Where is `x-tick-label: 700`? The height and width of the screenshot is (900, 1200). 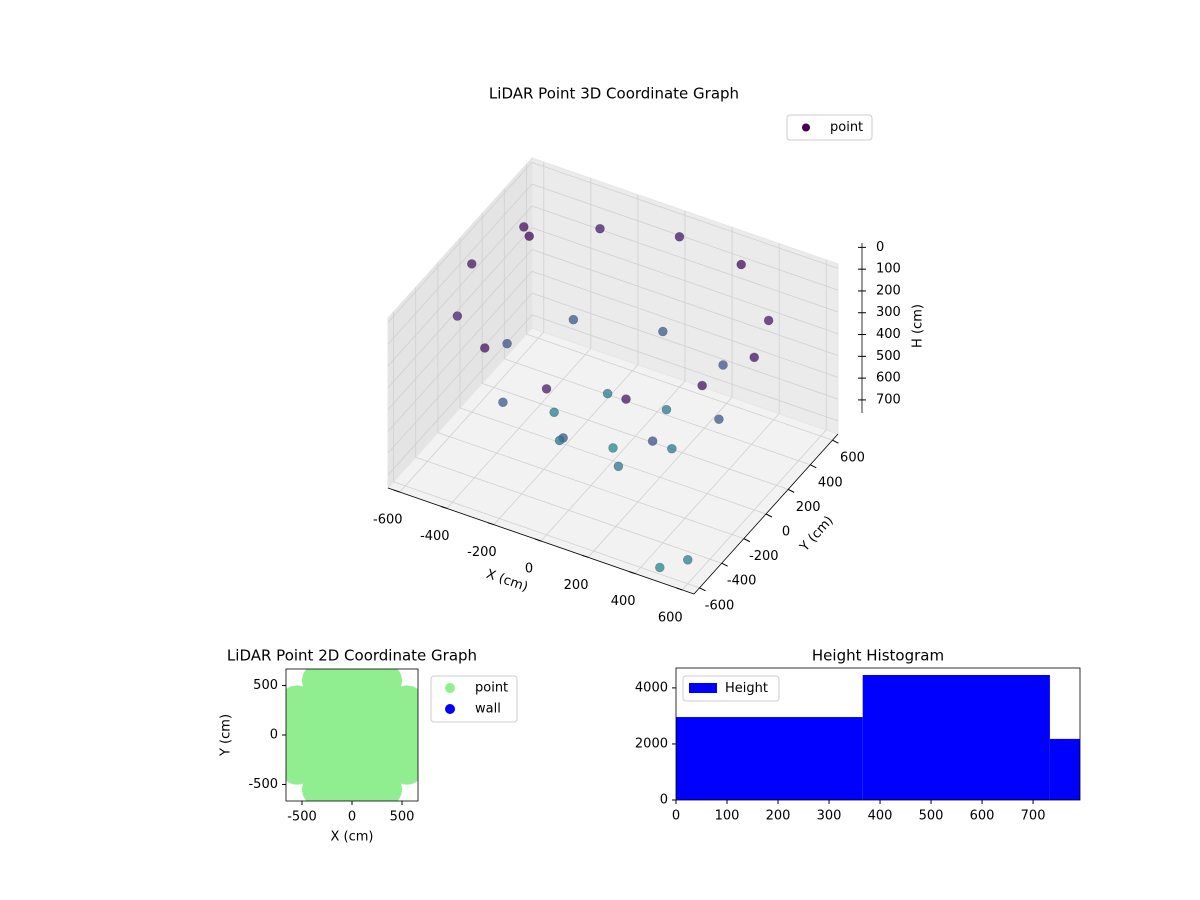 x-tick-label: 700 is located at coordinates (1033, 816).